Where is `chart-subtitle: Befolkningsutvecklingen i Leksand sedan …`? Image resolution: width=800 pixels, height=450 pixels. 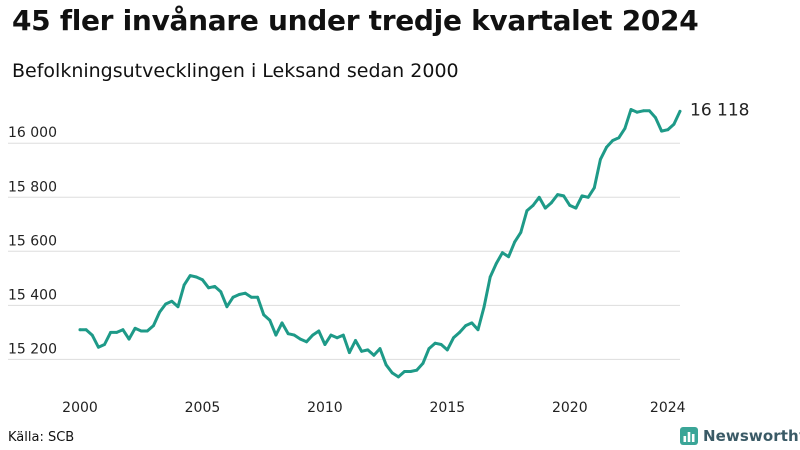
chart-subtitle: Befolkningsutvecklingen i Leksand sedan … is located at coordinates (235, 71).